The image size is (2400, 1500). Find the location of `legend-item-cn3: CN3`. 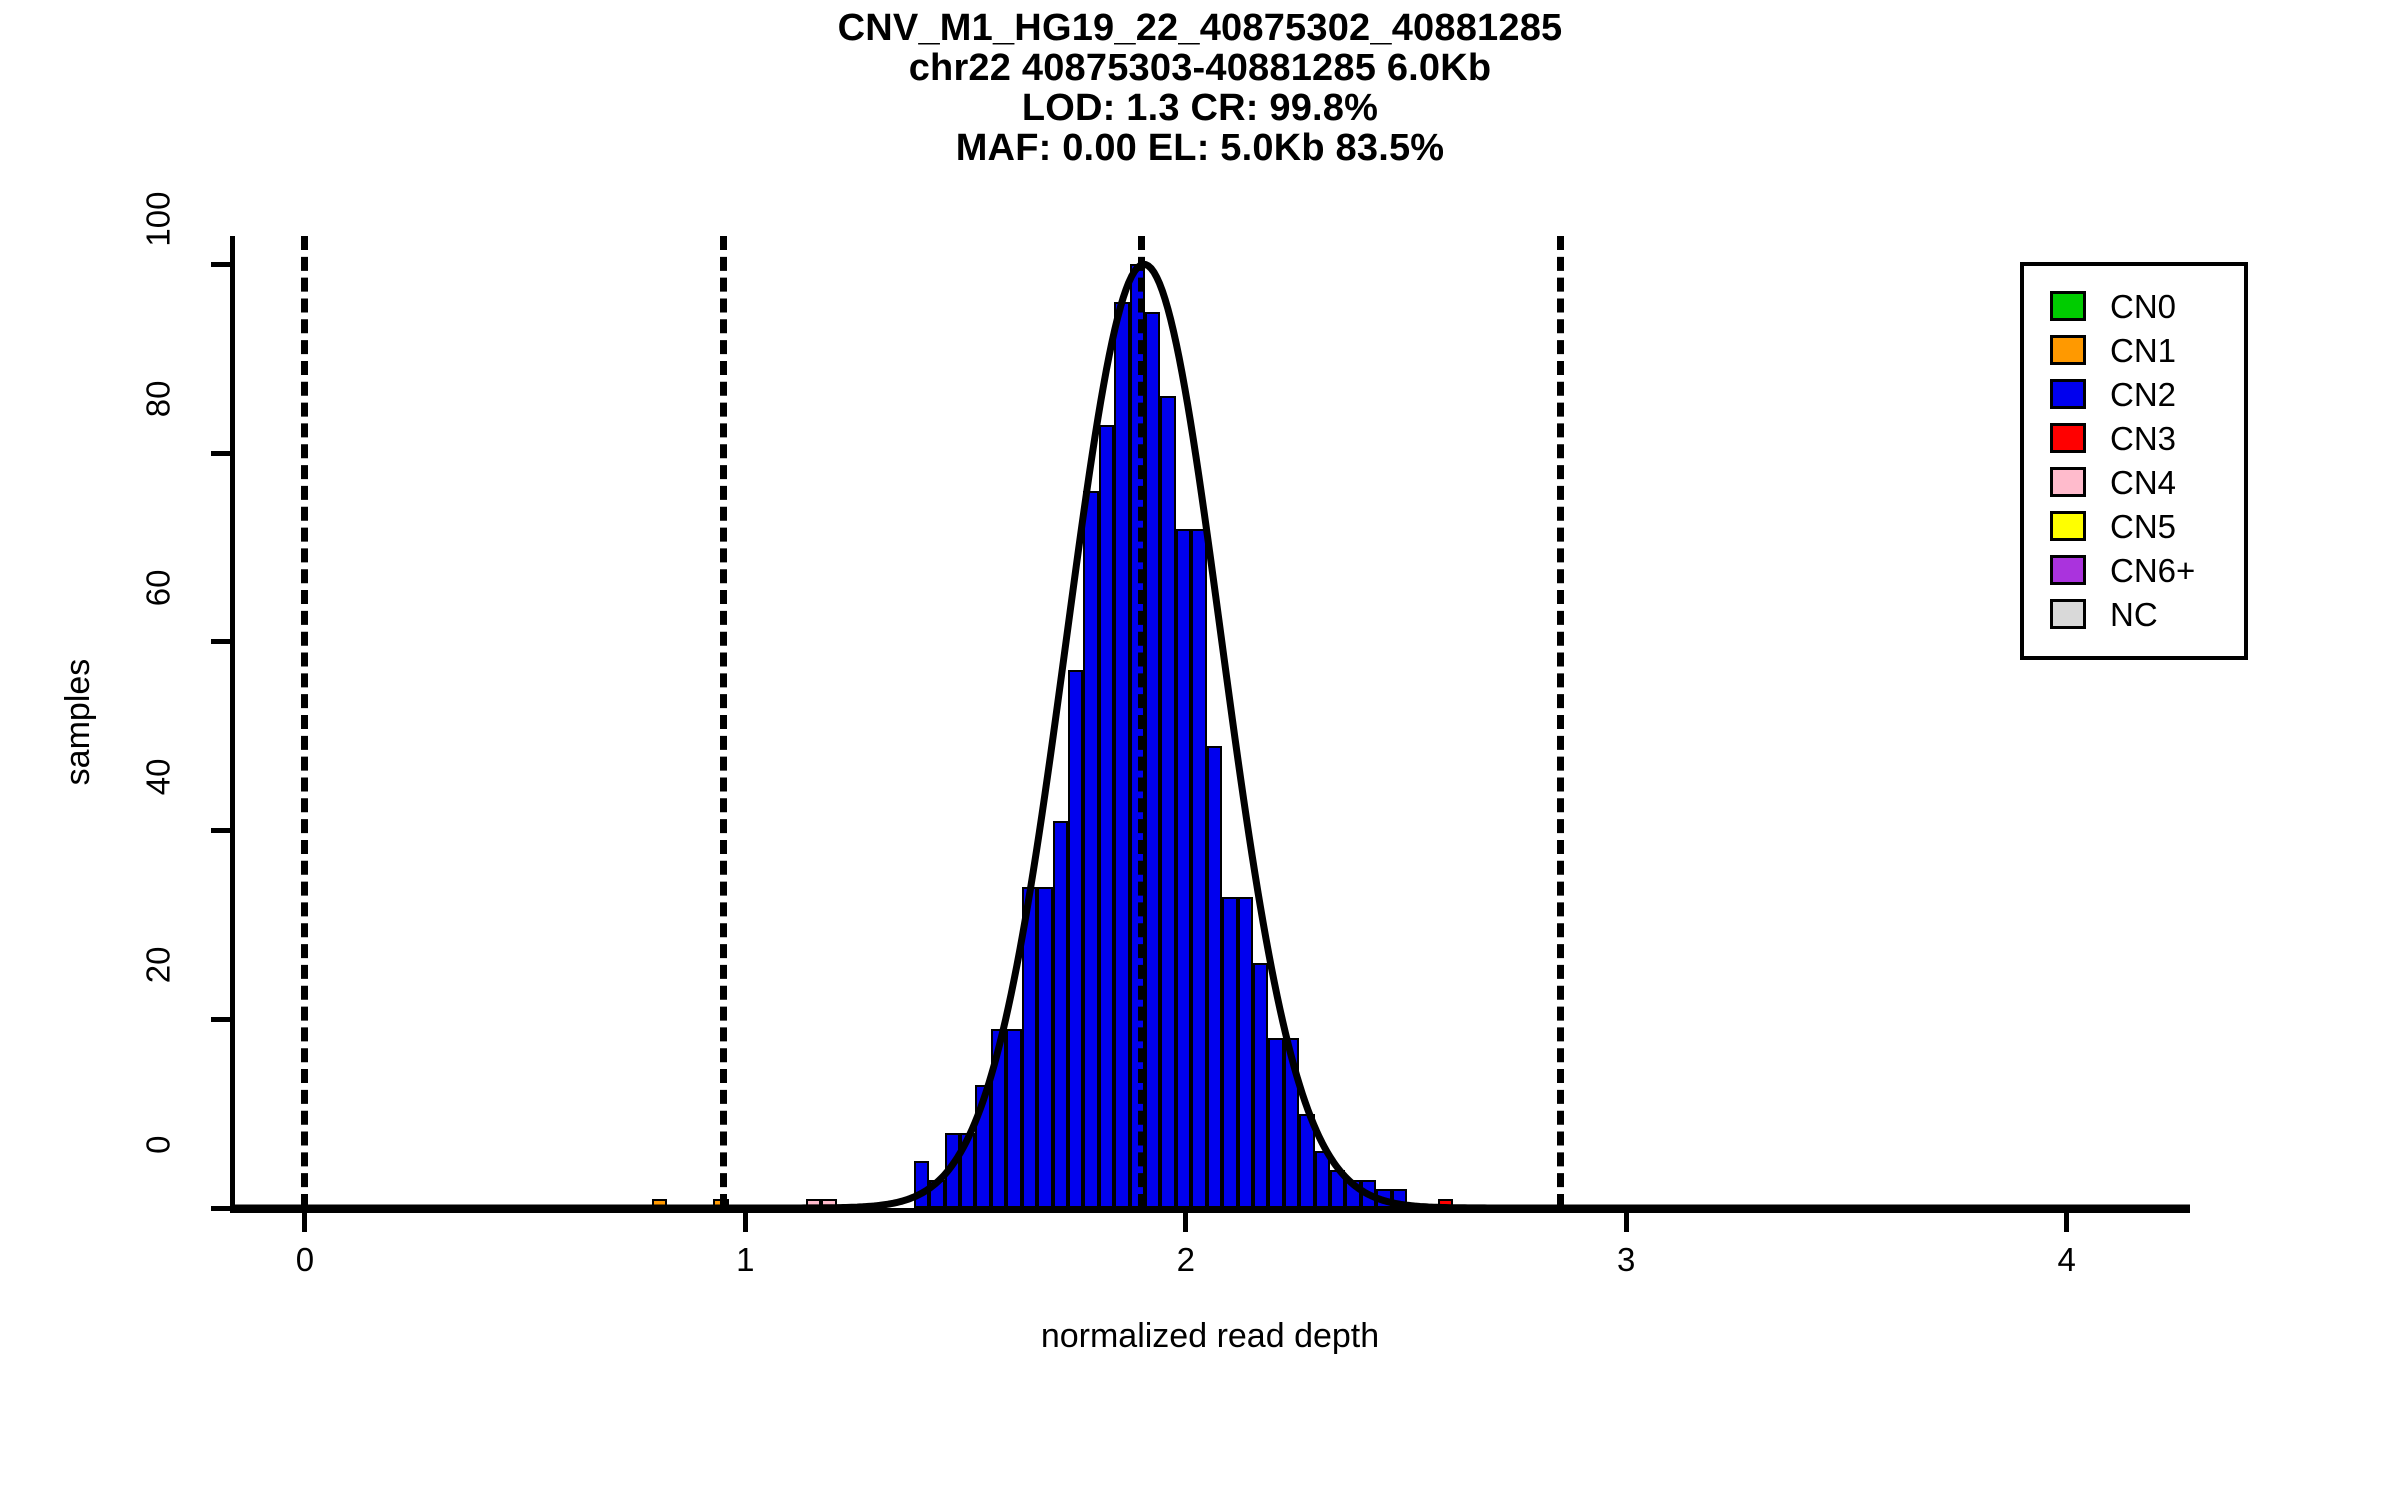

legend-item-cn3: CN3 is located at coordinates (2134, 438).